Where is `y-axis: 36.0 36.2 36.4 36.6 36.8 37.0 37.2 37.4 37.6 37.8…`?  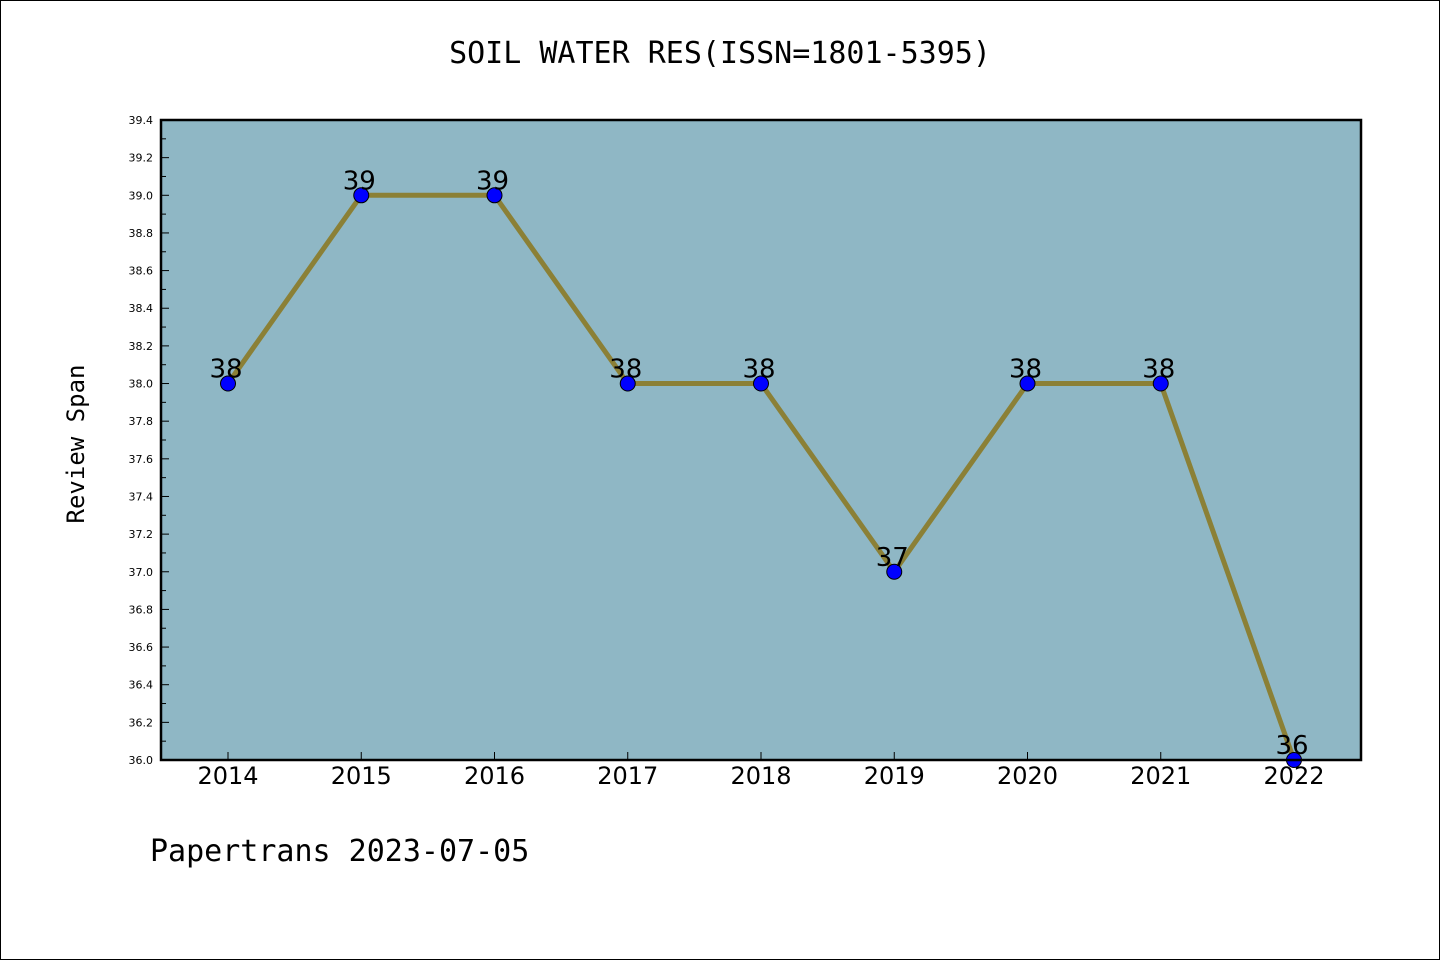
y-axis: 36.0 36.2 36.4 36.6 36.8 37.0 37.2 37.4 37.6 37.8… is located at coordinates (149, 440).